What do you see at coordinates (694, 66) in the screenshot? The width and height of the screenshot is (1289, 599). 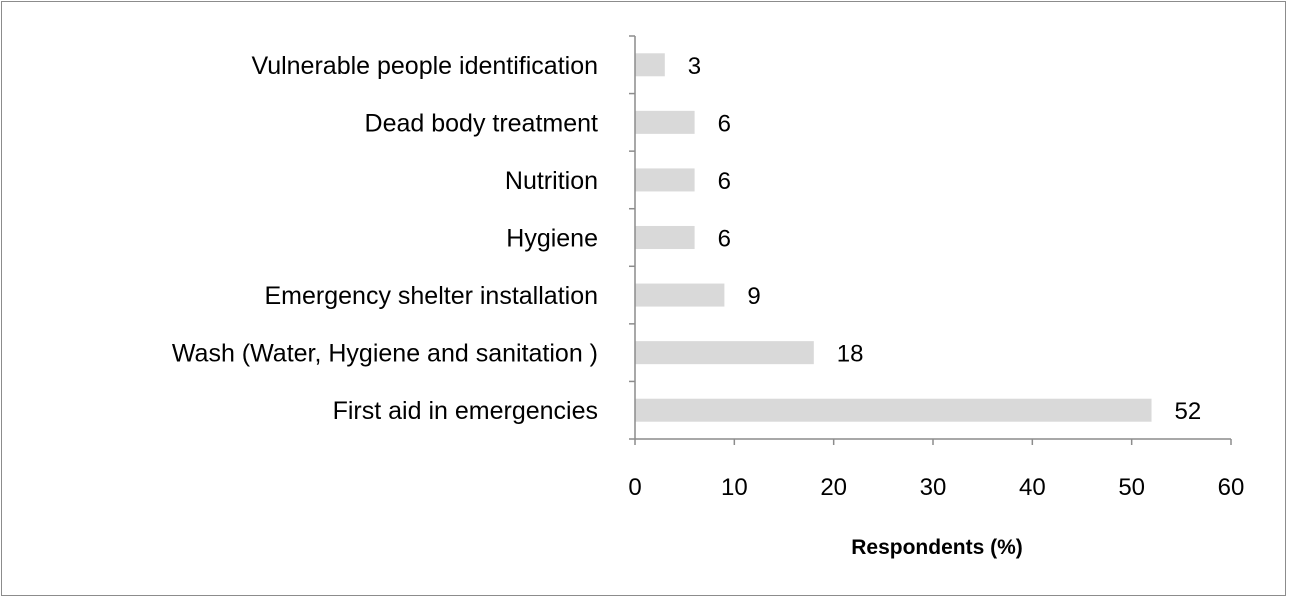 I see `value-label-vulnerable-people-identification: 3` at bounding box center [694, 66].